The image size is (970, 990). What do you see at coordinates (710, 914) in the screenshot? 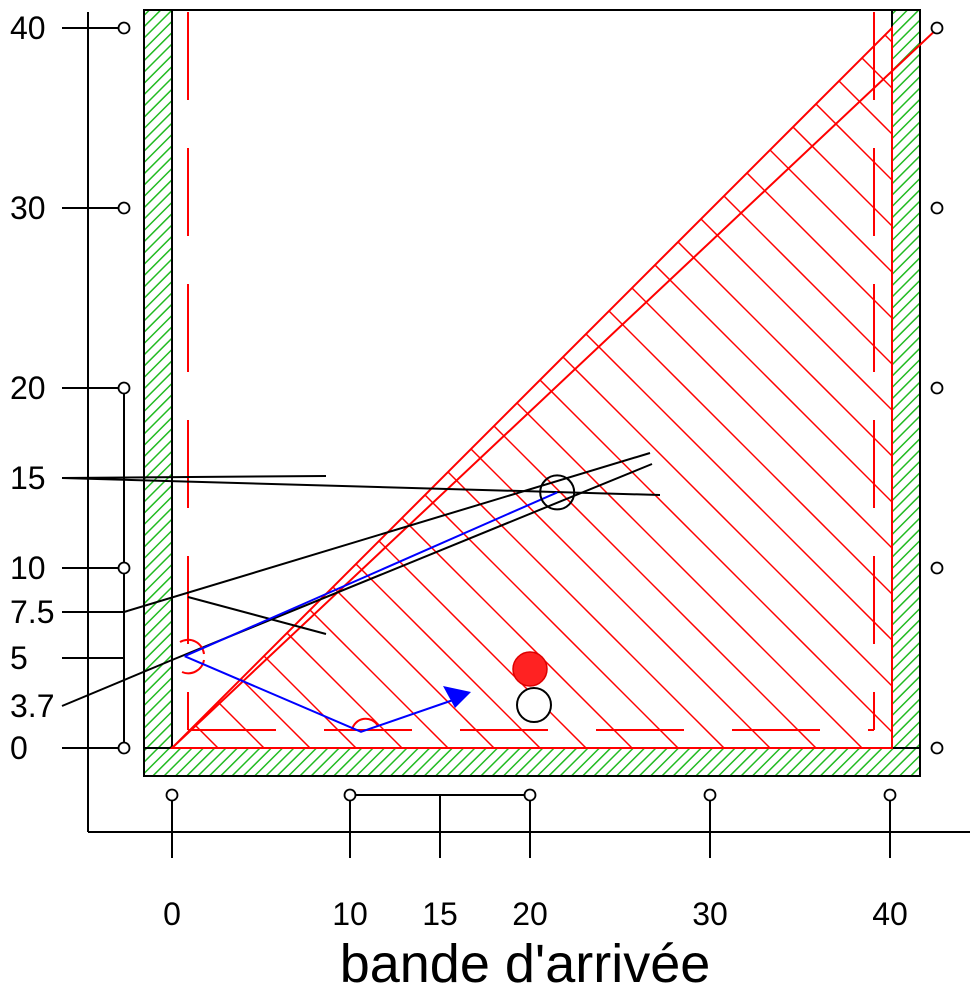
I see `x-tick-label: 30` at bounding box center [710, 914].